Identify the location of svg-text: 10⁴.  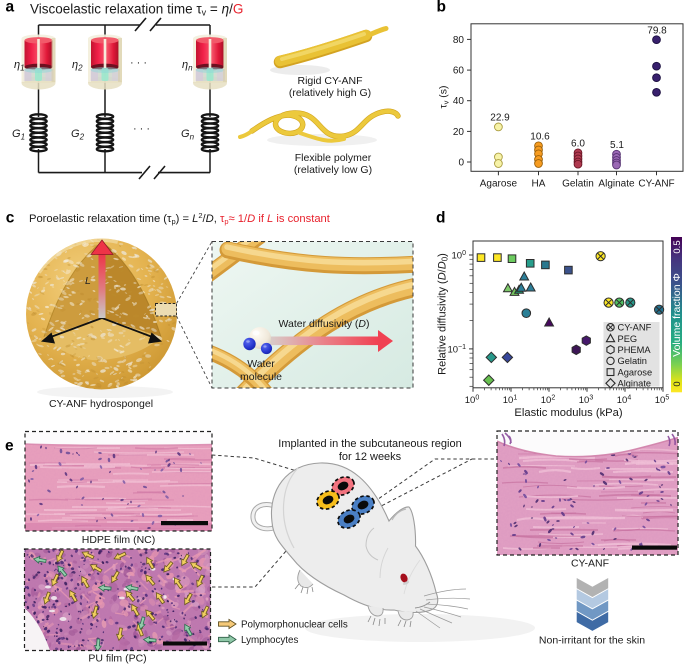
(624, 401).